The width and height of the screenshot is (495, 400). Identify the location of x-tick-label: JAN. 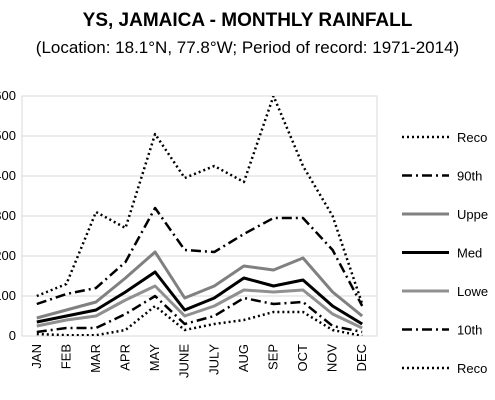
(36, 356).